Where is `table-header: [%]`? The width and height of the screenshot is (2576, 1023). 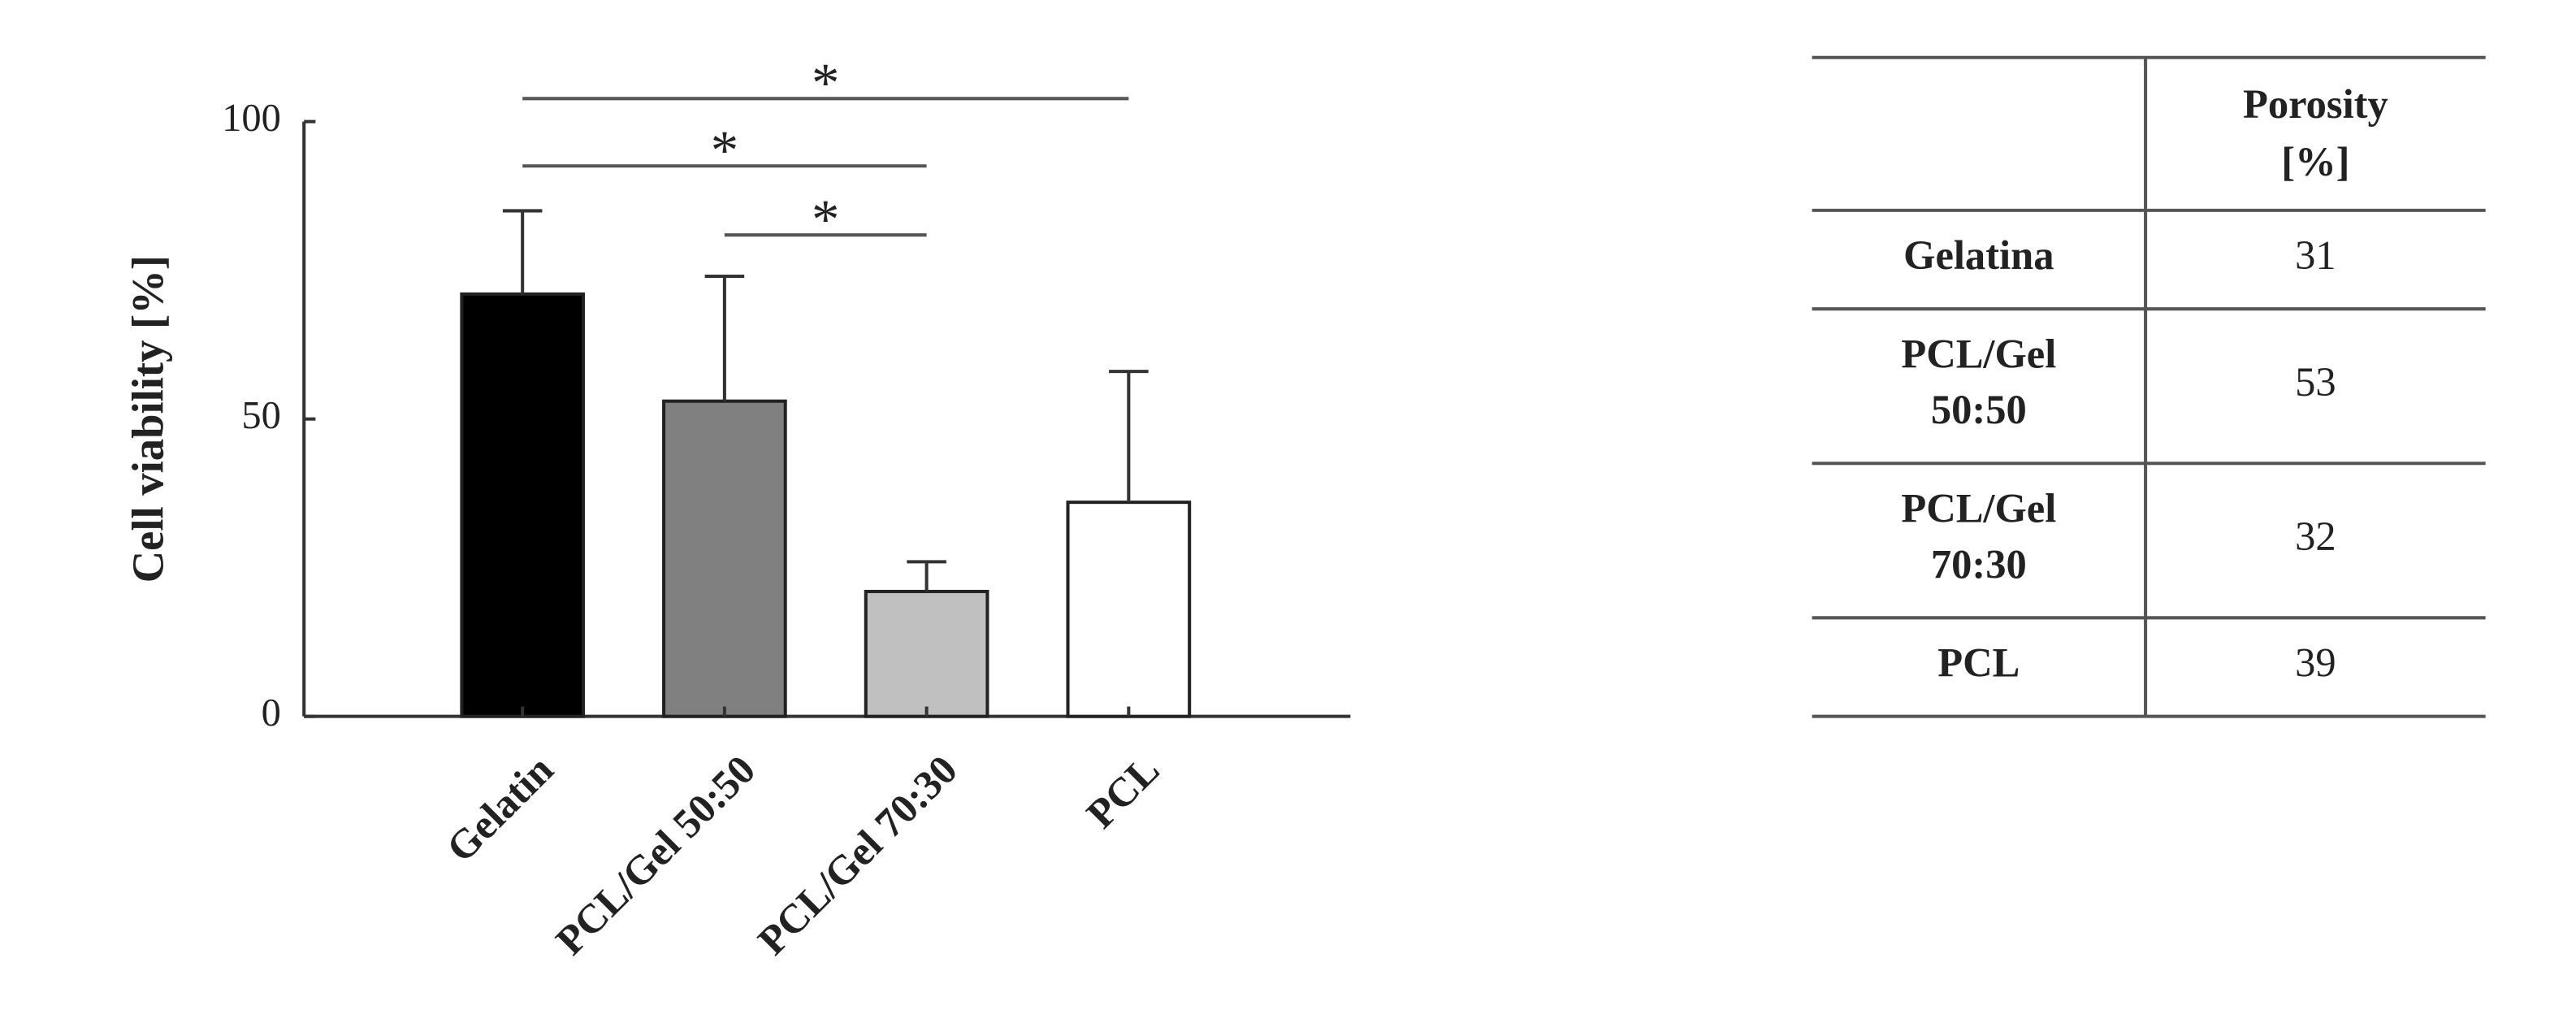 table-header: [%] is located at coordinates (2315, 161).